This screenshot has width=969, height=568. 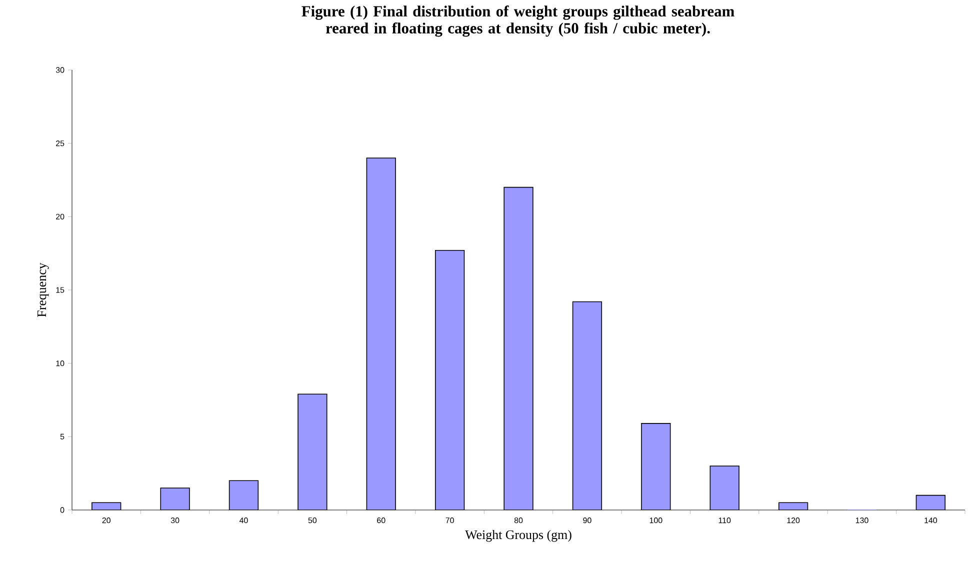 I want to click on y-axis-title: Frequency, so click(x=43, y=289).